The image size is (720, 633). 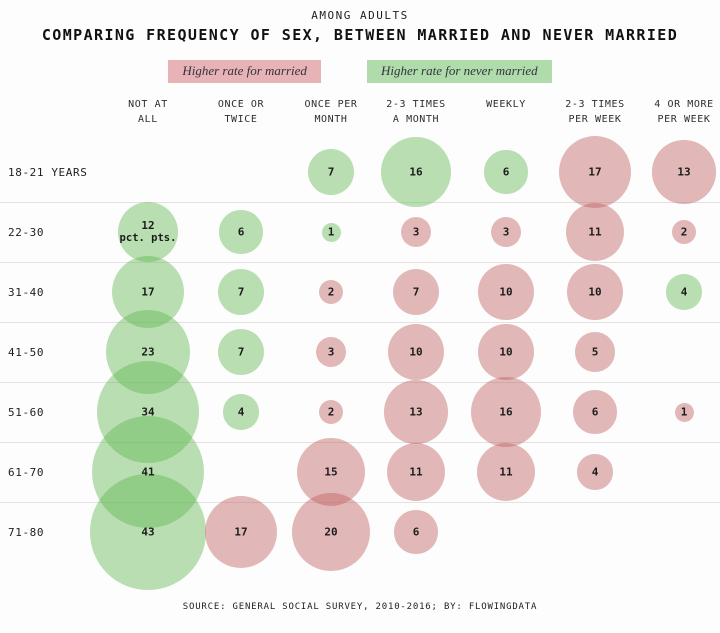 What do you see at coordinates (26, 472) in the screenshot?
I see `row-label: 61-70` at bounding box center [26, 472].